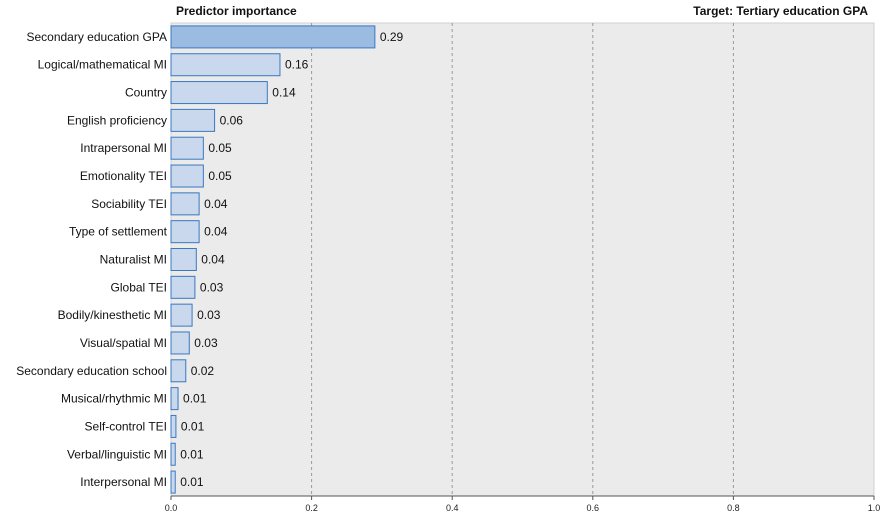 This screenshot has height=518, width=888. I want to click on value-label: 0.02, so click(203, 371).